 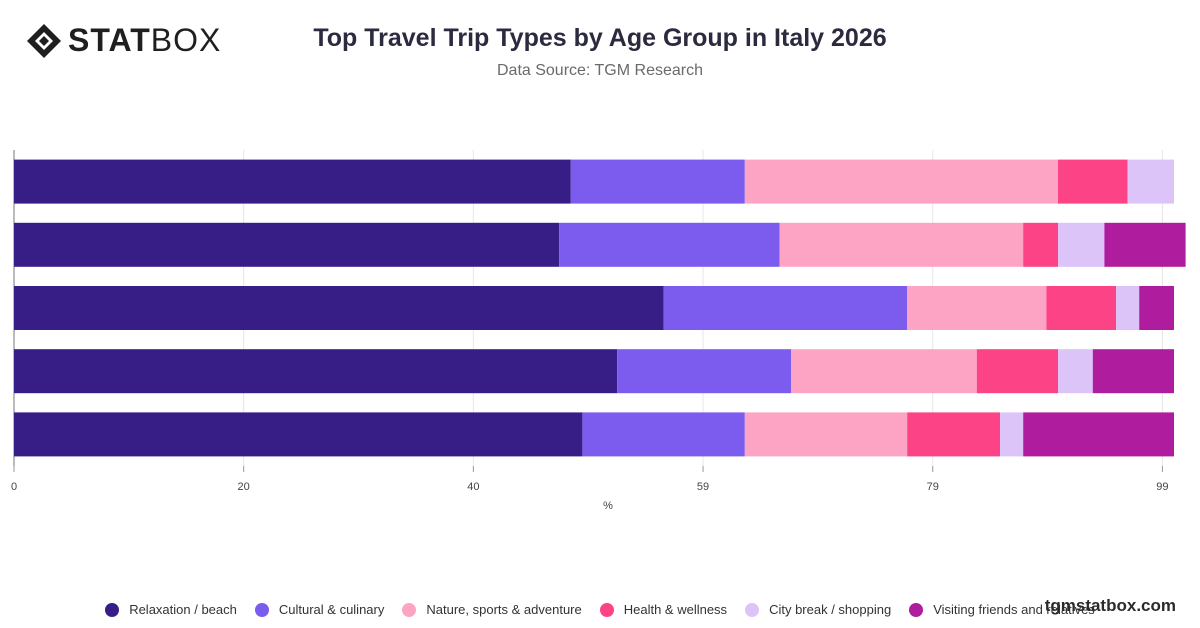 What do you see at coordinates (183, 609) in the screenshot?
I see `legend-label: Relaxation / beach` at bounding box center [183, 609].